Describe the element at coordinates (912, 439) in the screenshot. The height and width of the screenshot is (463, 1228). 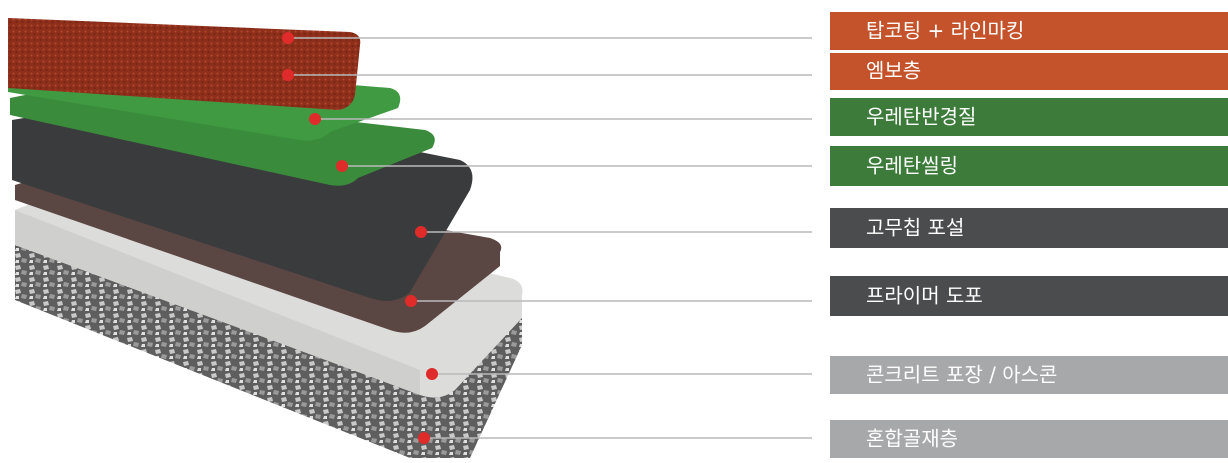
I see `layer-label: 혼합골재층` at that location.